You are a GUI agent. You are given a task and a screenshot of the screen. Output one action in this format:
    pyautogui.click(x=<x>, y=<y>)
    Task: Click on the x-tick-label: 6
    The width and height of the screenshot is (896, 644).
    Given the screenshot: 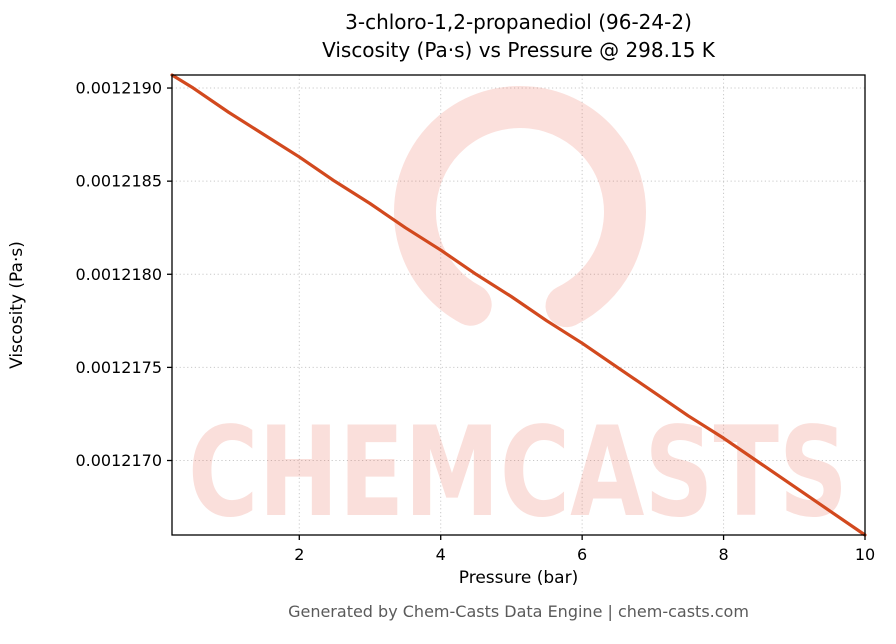 What is the action you would take?
    pyautogui.click(x=582, y=554)
    